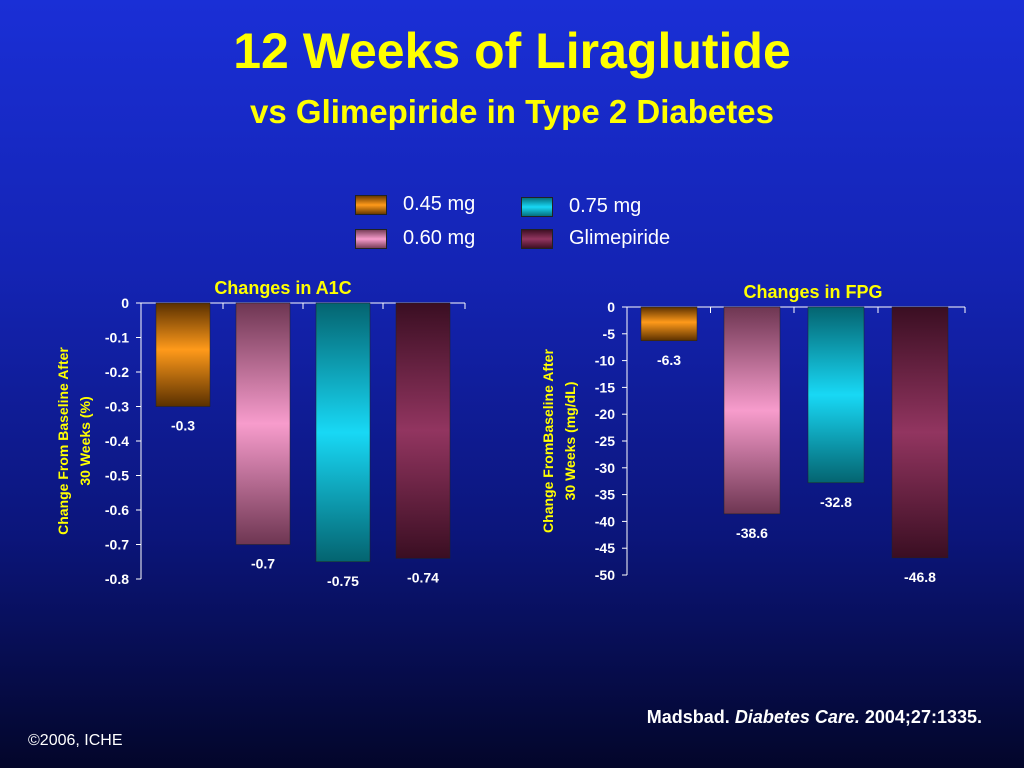  I want to click on y-axis-label-a1c-line2: 30 Weeks (%), so click(85, 440).